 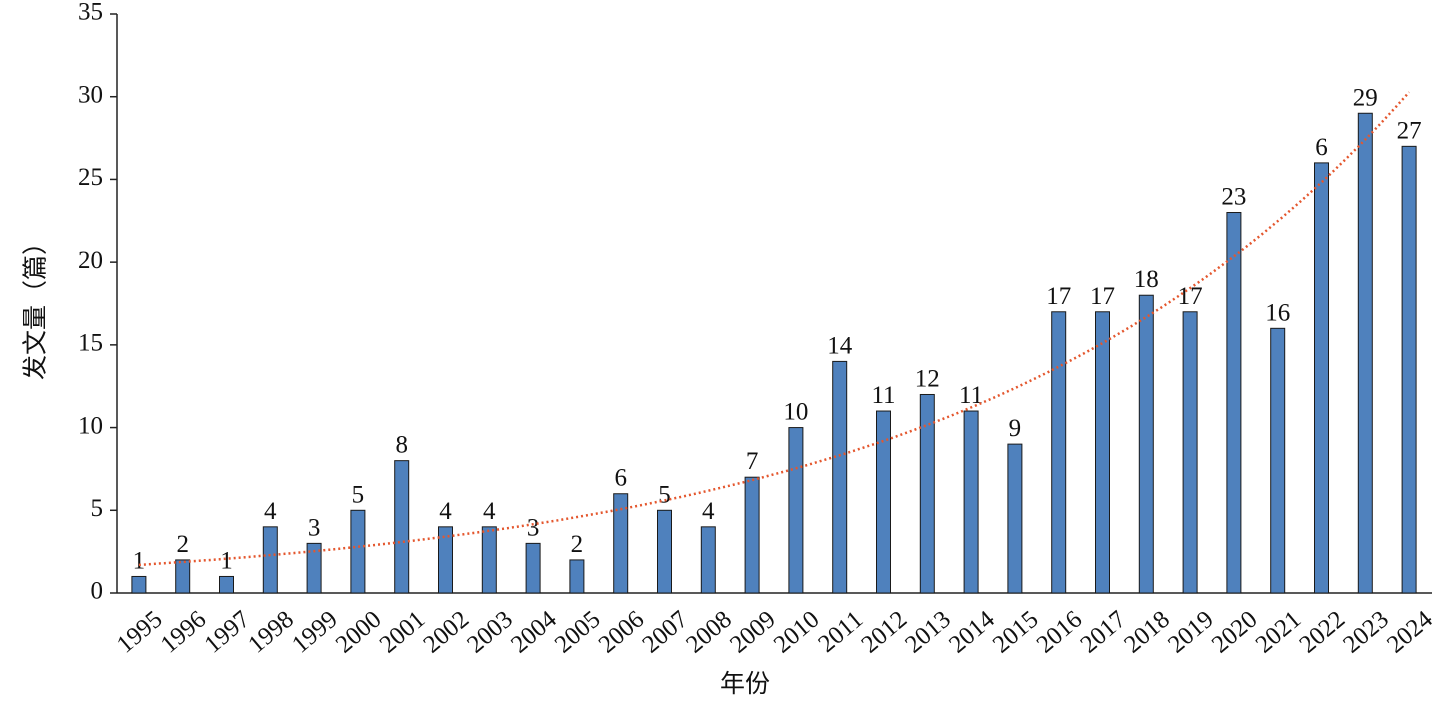 I want to click on x-tick-label: 2005, so click(x=578, y=632).